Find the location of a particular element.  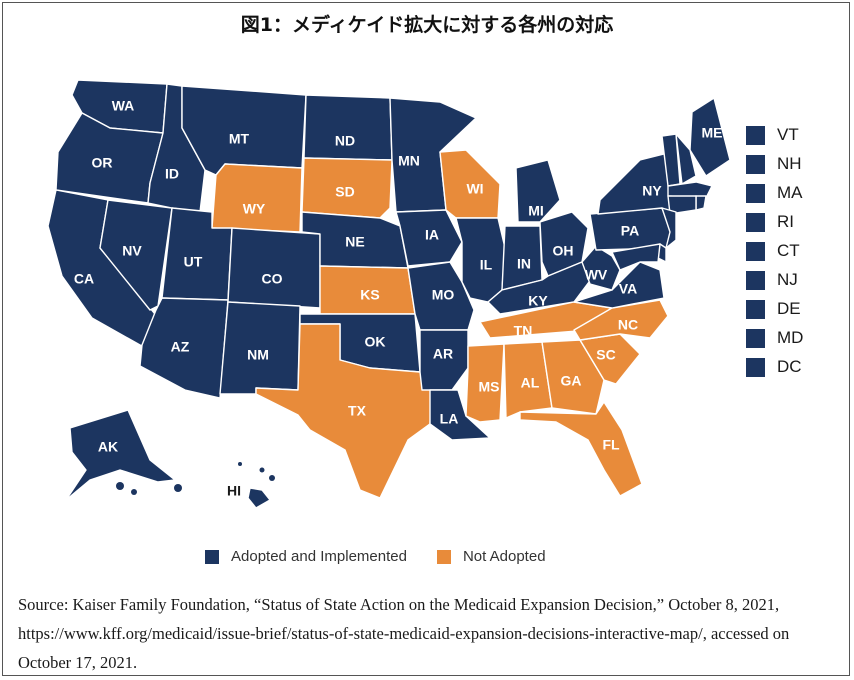

state-label-wa: WA is located at coordinates (123, 106).